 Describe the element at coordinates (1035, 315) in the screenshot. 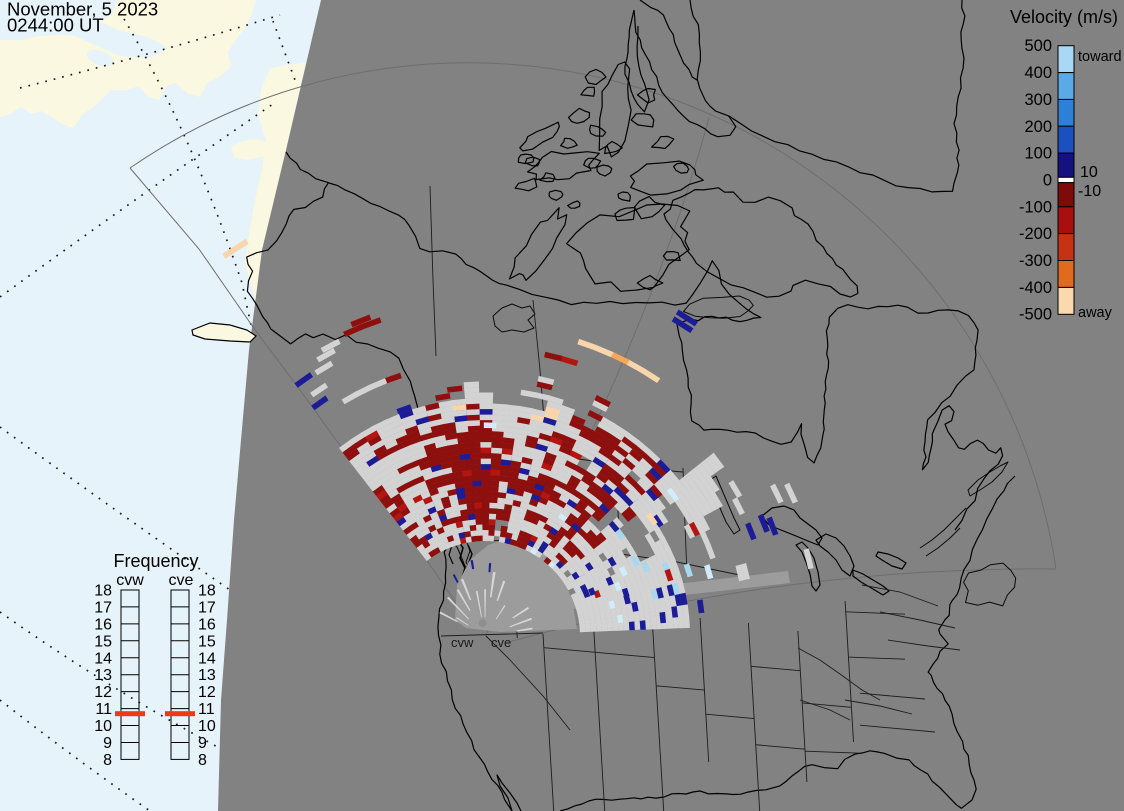

I see `svg-text: -500` at that location.